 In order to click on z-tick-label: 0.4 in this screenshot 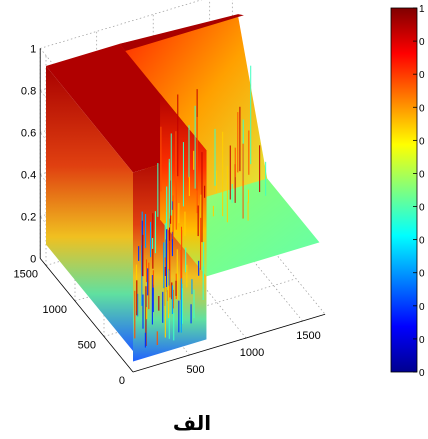, I will do `click(28, 175)`.